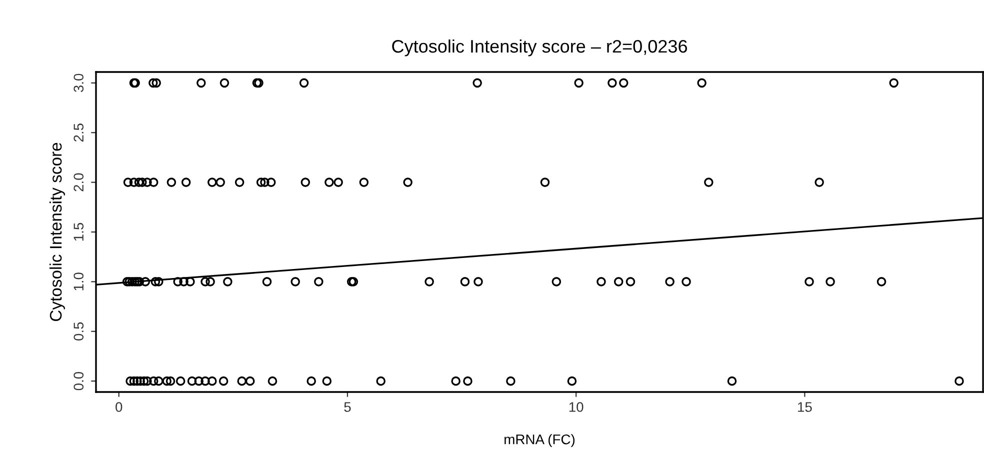 This screenshot has height=476, width=984. I want to click on y-tick-label: 0.0, so click(79, 381).